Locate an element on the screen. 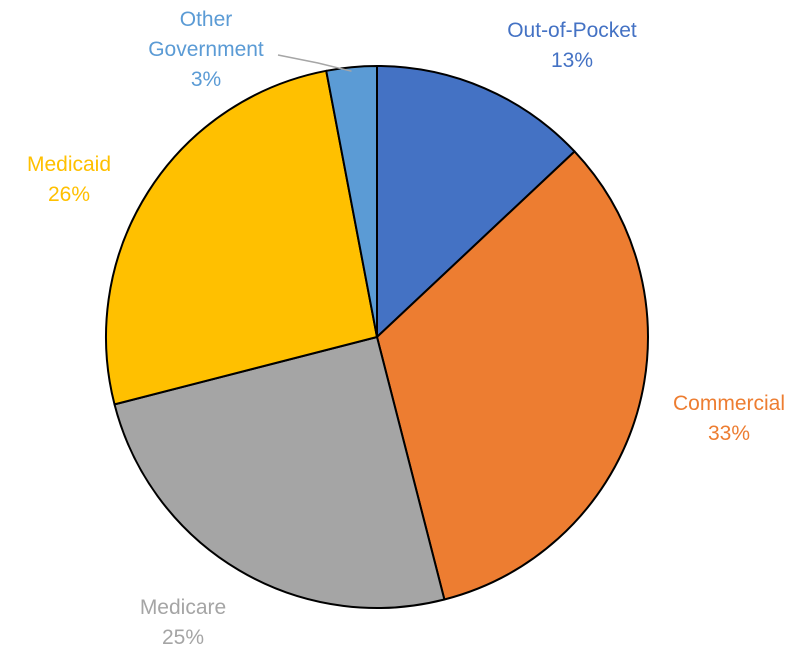  leader-line-other-government is located at coordinates (314, 63).